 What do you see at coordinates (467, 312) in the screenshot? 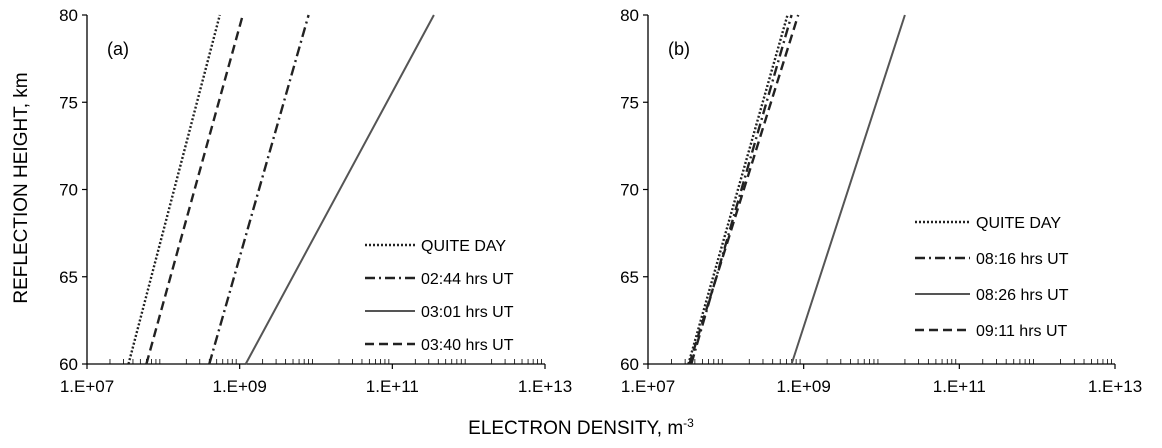
I see `legend-label: 03:01 hrs UT` at bounding box center [467, 312].